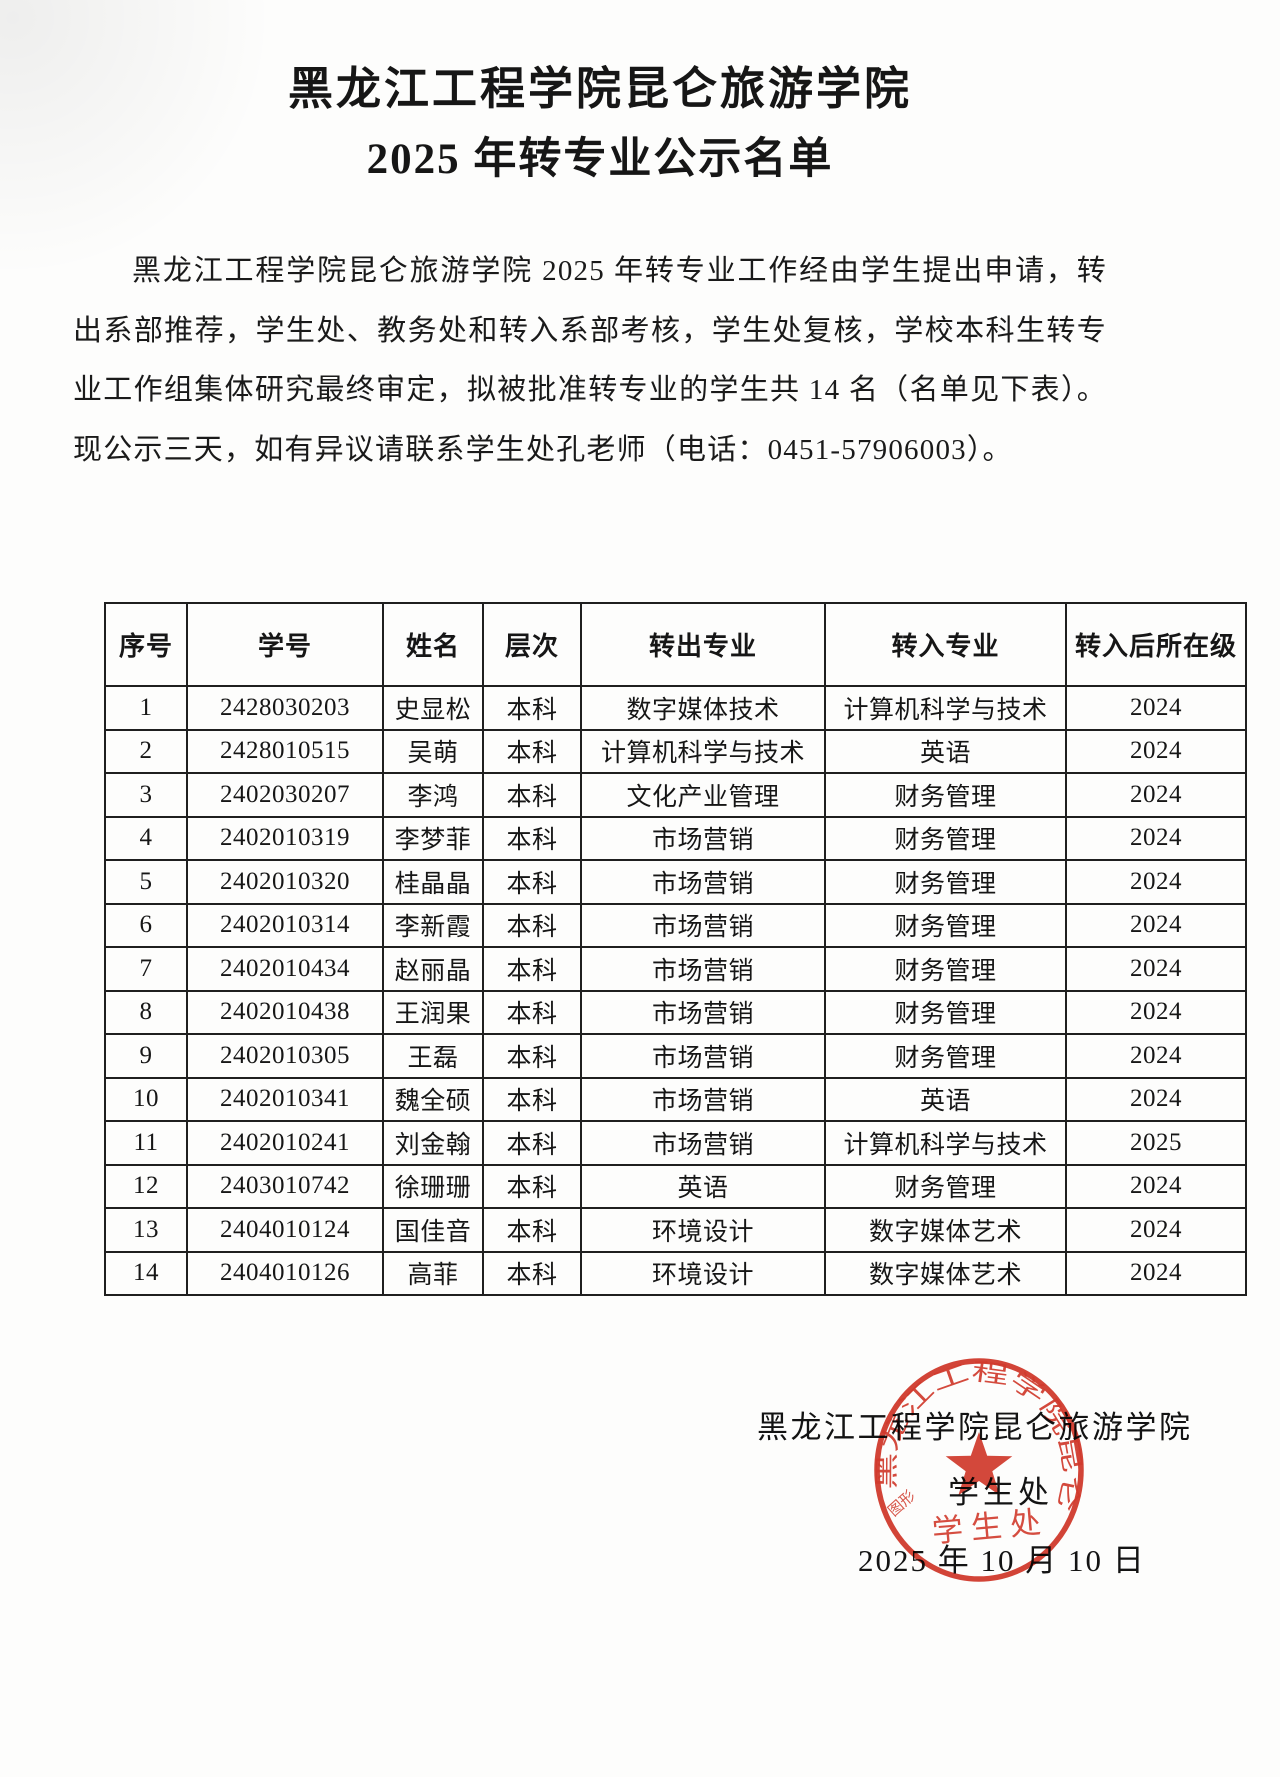  I want to click on table-cell: 王润果, so click(433, 1012).